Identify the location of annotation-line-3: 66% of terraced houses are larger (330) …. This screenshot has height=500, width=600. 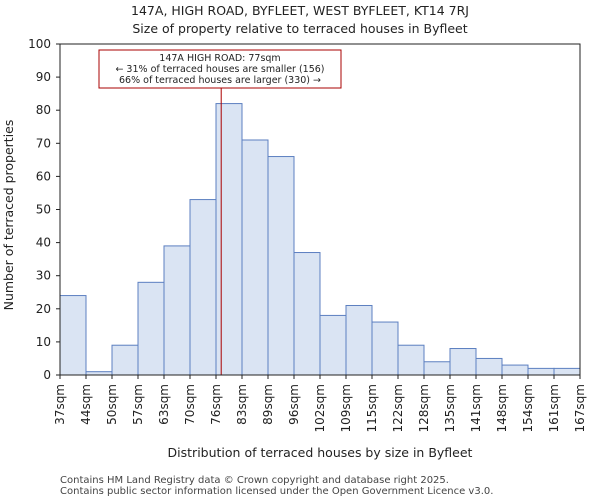
(220, 80).